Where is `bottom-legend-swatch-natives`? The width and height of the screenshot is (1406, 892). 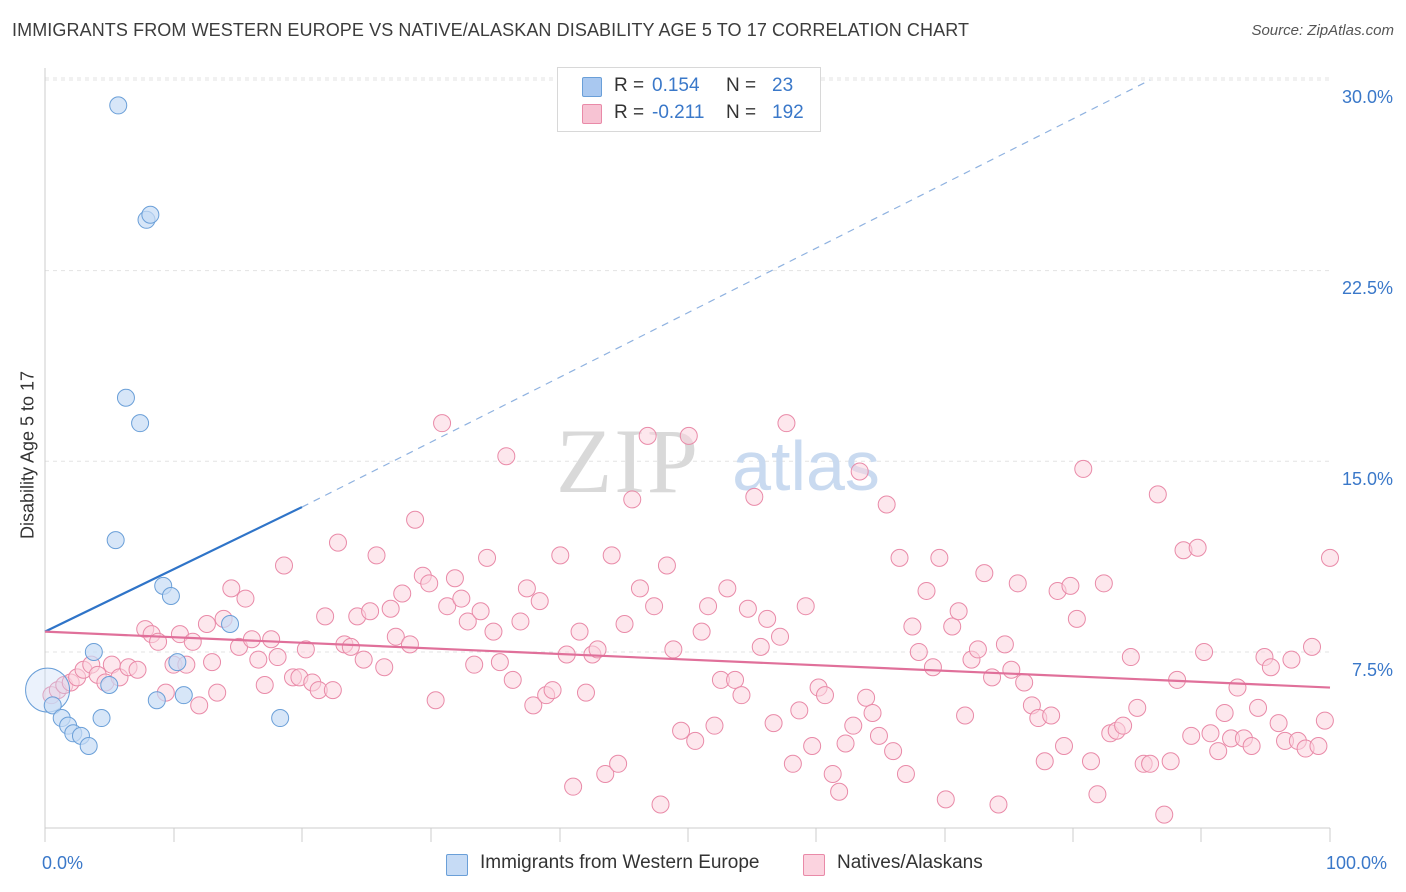
bottom-legend-swatch-natives is located at coordinates (814, 865).